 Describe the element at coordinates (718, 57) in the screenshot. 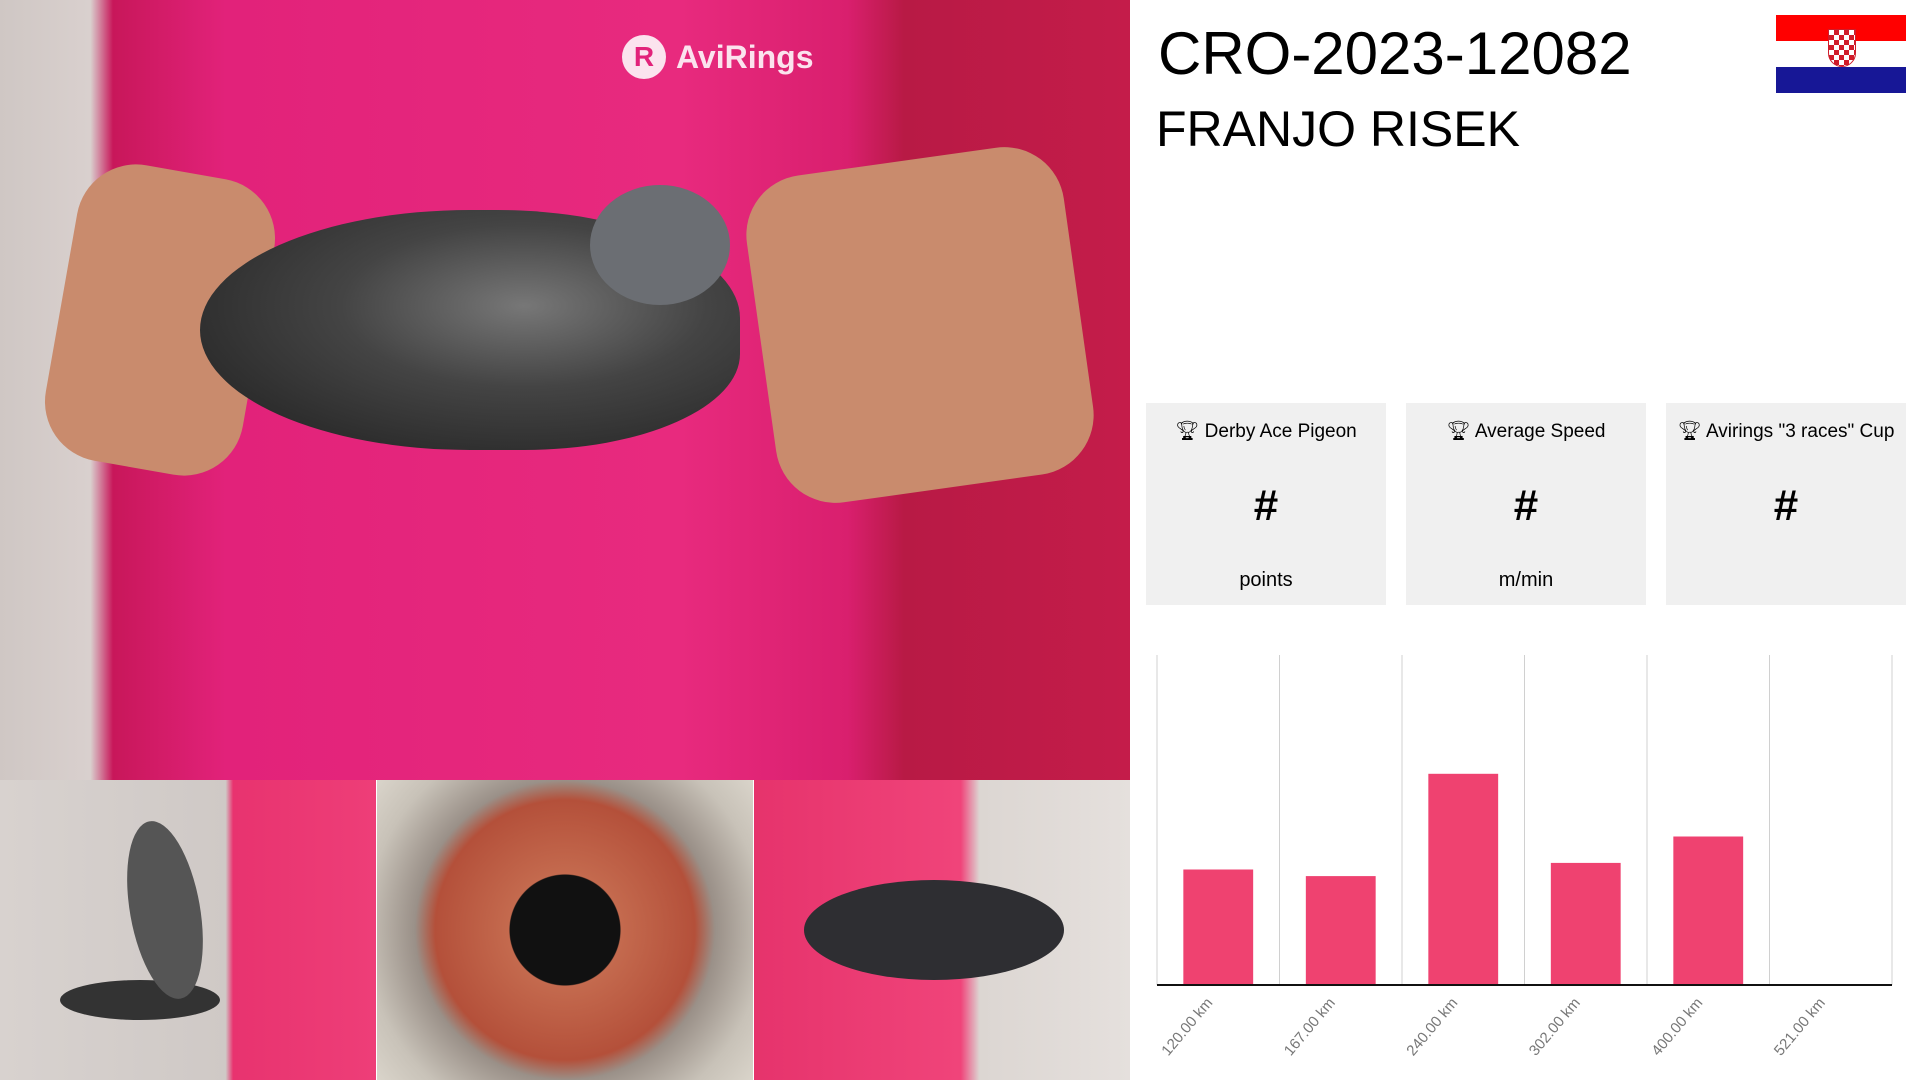

I see `brand-logo: R AviRings` at that location.